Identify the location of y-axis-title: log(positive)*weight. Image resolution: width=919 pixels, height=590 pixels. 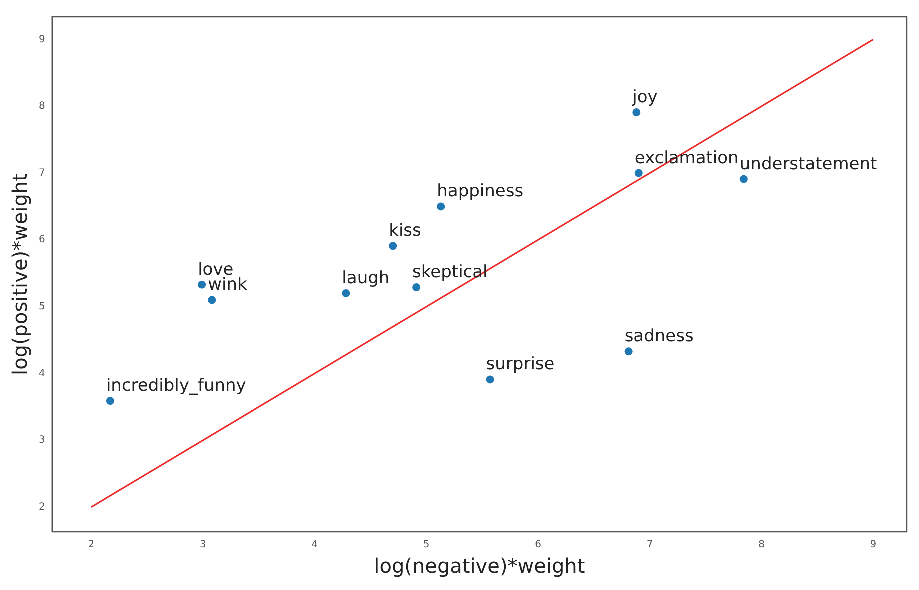
(20, 274).